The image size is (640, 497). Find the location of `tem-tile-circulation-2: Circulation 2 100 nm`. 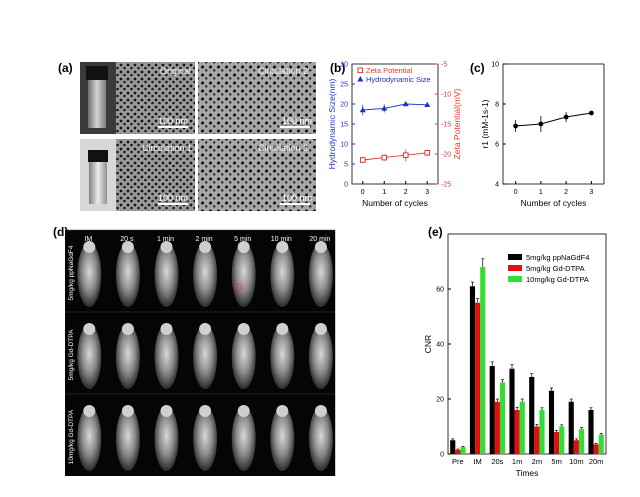

tem-tile-circulation-2: Circulation 2 100 nm is located at coordinates (257, 98).